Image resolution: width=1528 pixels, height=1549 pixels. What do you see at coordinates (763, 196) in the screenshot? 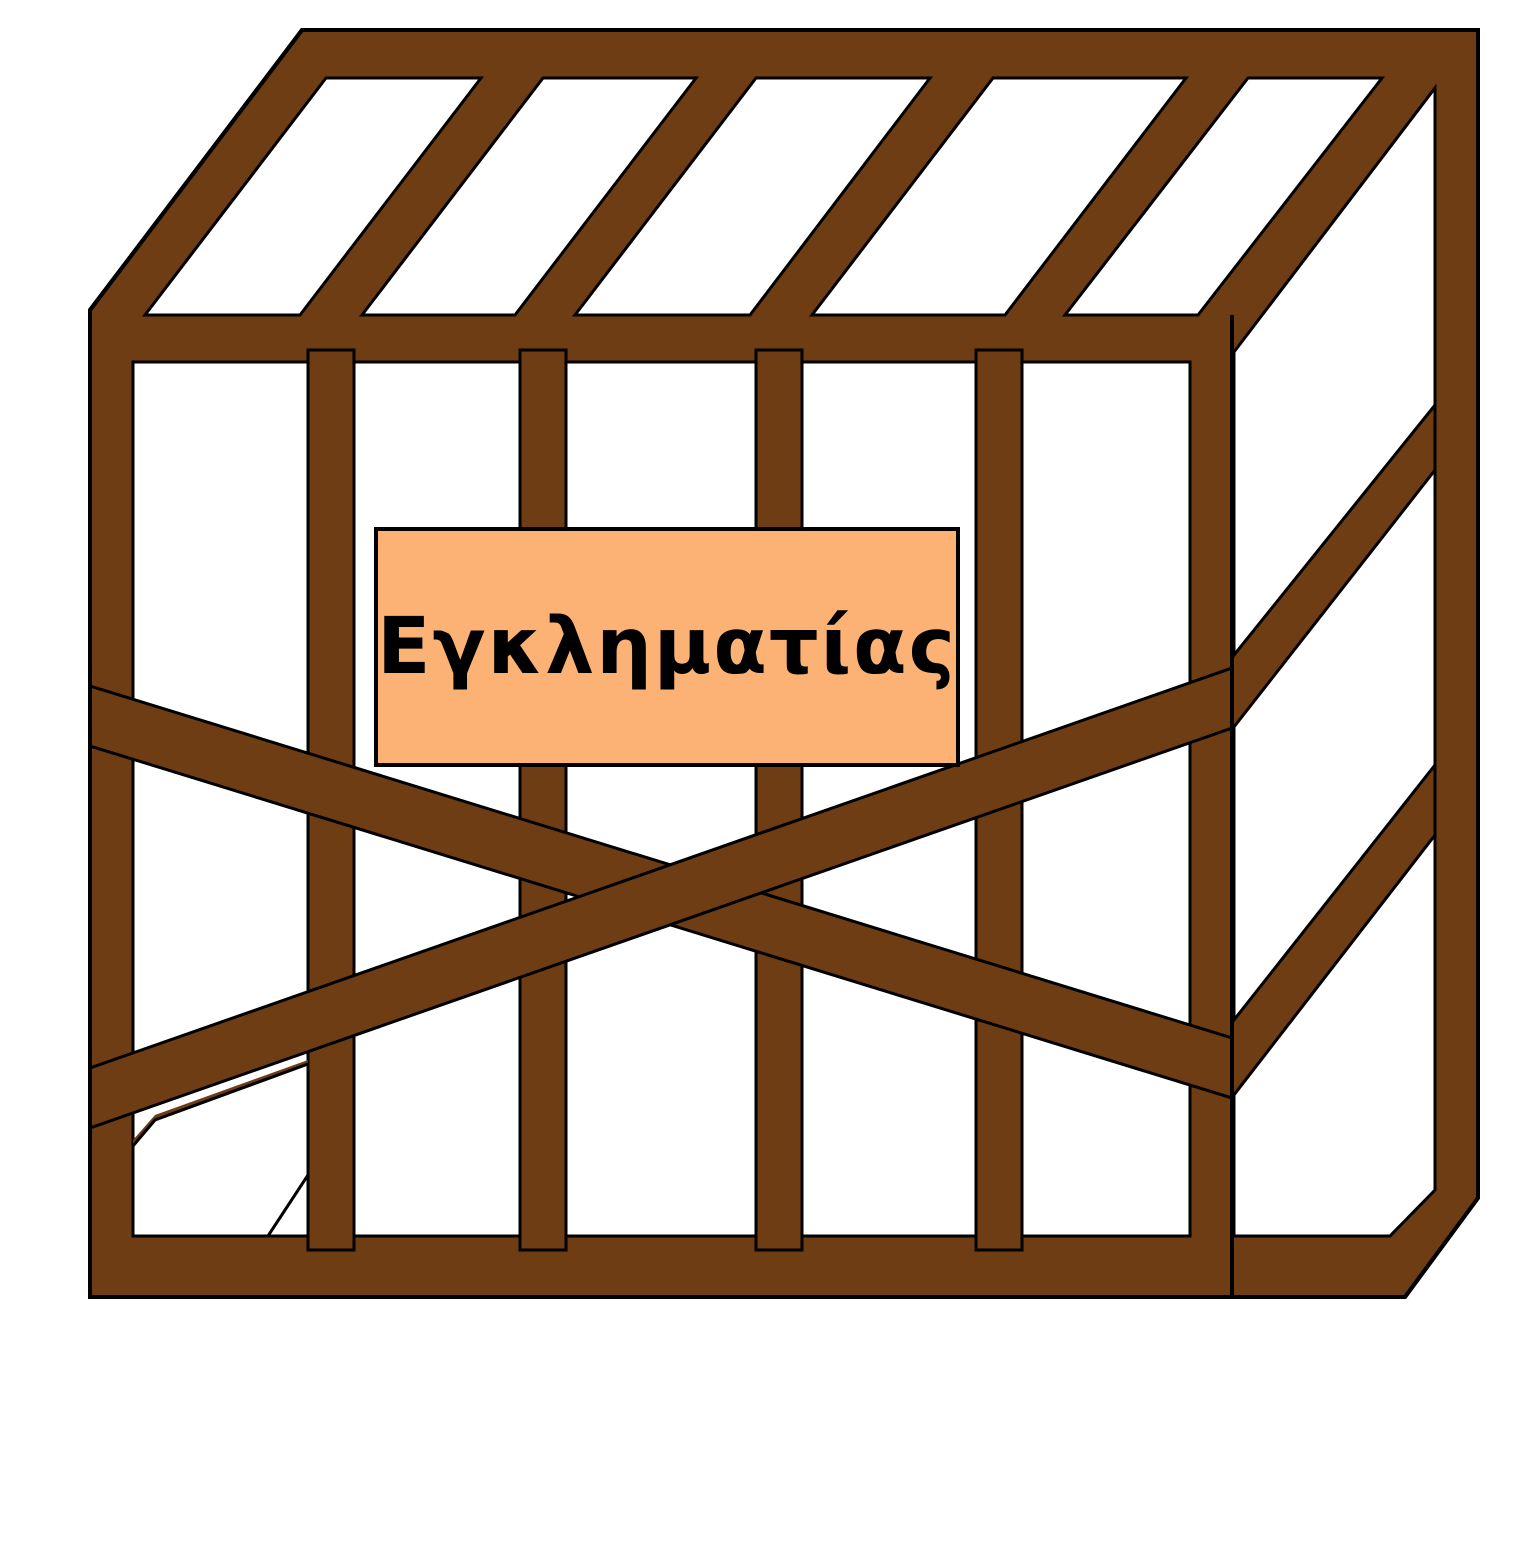
I see `cage-top-openings` at bounding box center [763, 196].